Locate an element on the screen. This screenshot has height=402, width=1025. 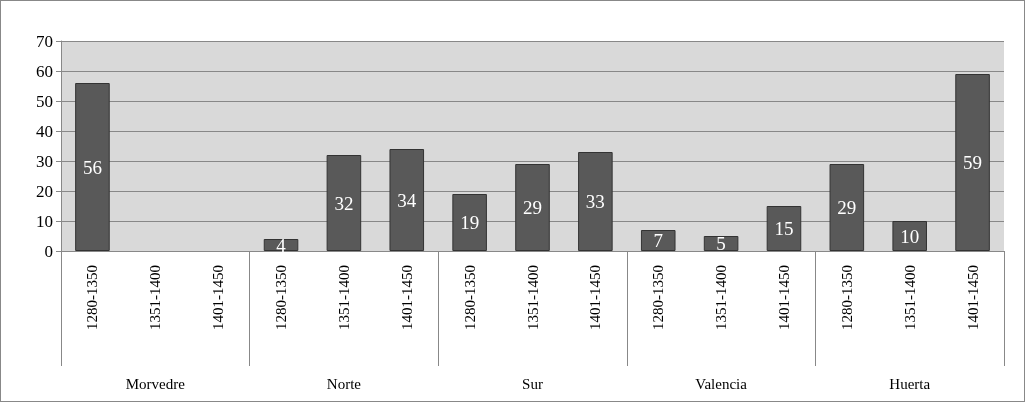
data-label: 19 is located at coordinates (470, 222).